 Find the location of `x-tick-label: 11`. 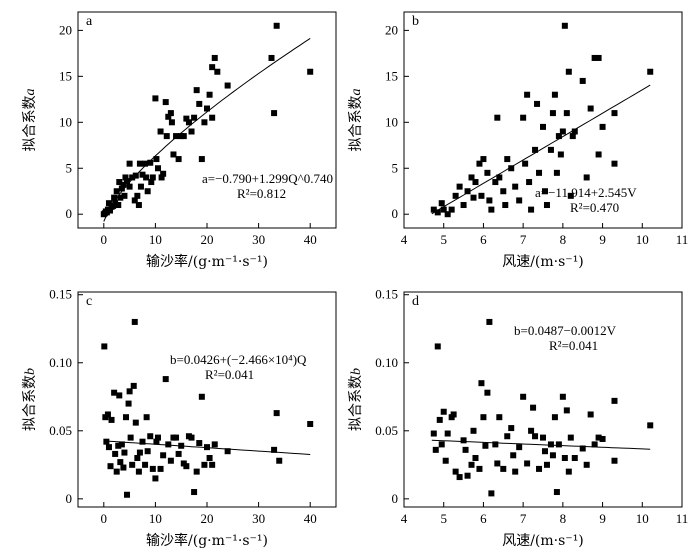

x-tick-label: 11 is located at coordinates (682, 239).